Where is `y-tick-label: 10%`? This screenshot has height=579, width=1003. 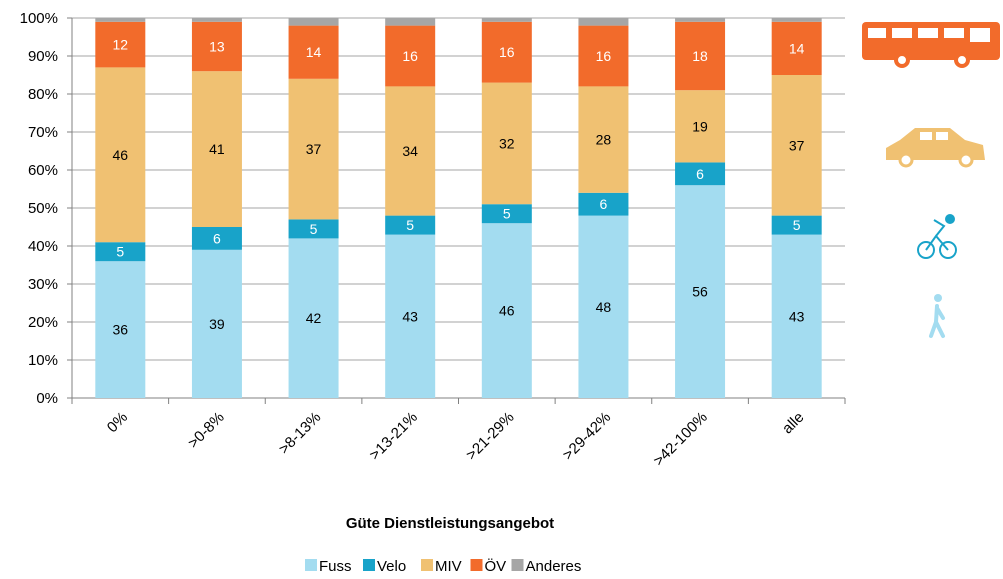
y-tick-label: 10% is located at coordinates (43, 360).